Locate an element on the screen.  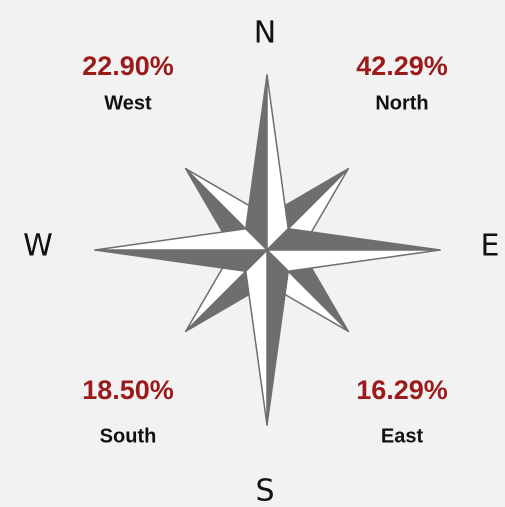
stat-value: 42.29% is located at coordinates (402, 66).